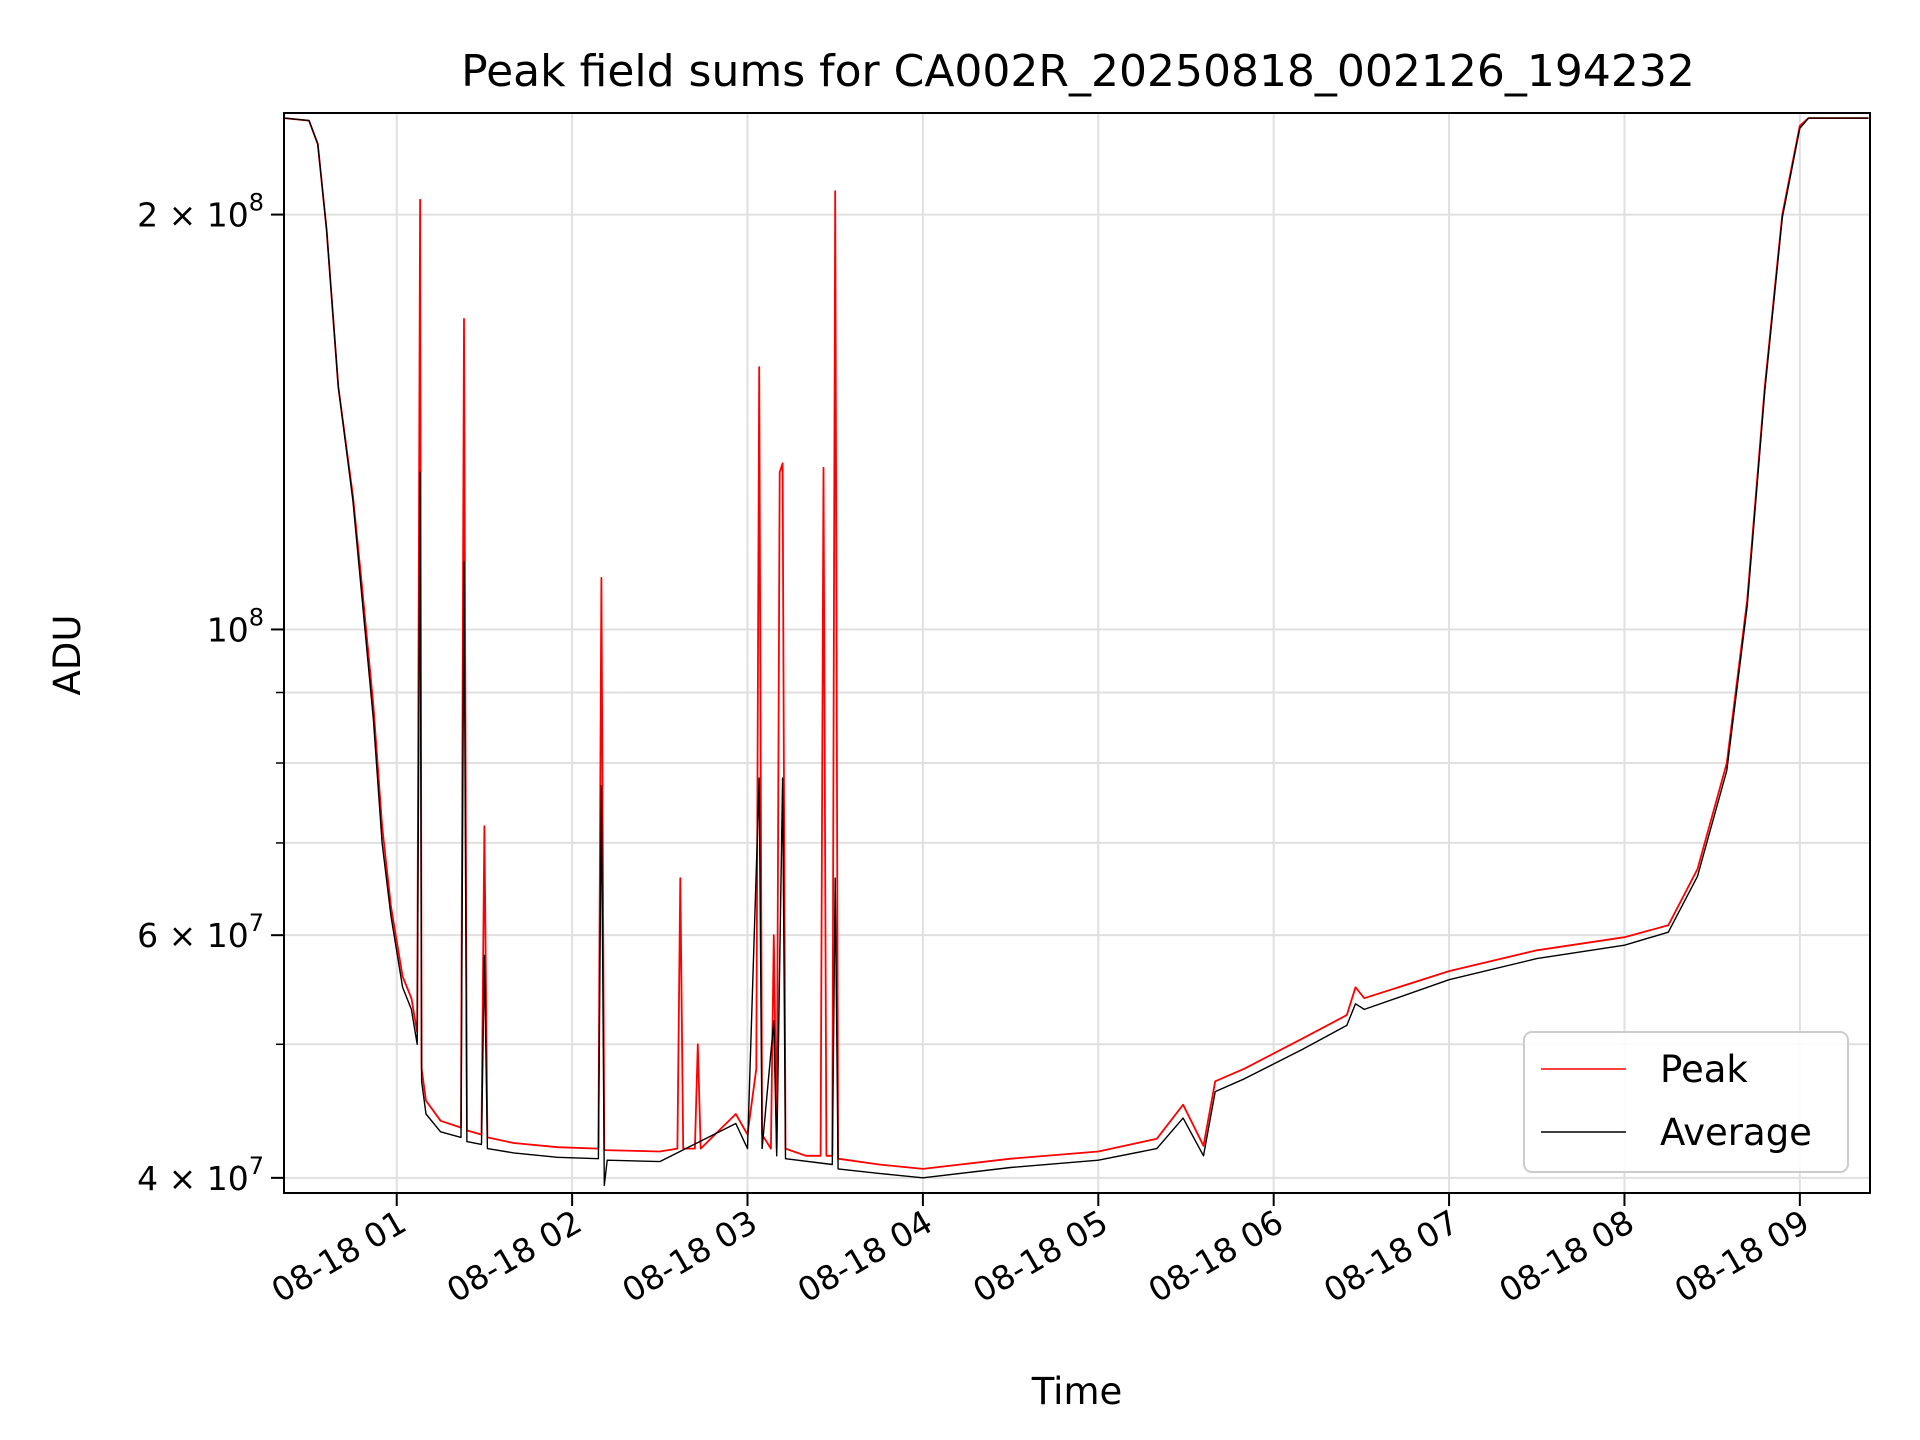 This screenshot has width=1920, height=1440. I want to click on y-tick-label: 108, so click(235, 626).